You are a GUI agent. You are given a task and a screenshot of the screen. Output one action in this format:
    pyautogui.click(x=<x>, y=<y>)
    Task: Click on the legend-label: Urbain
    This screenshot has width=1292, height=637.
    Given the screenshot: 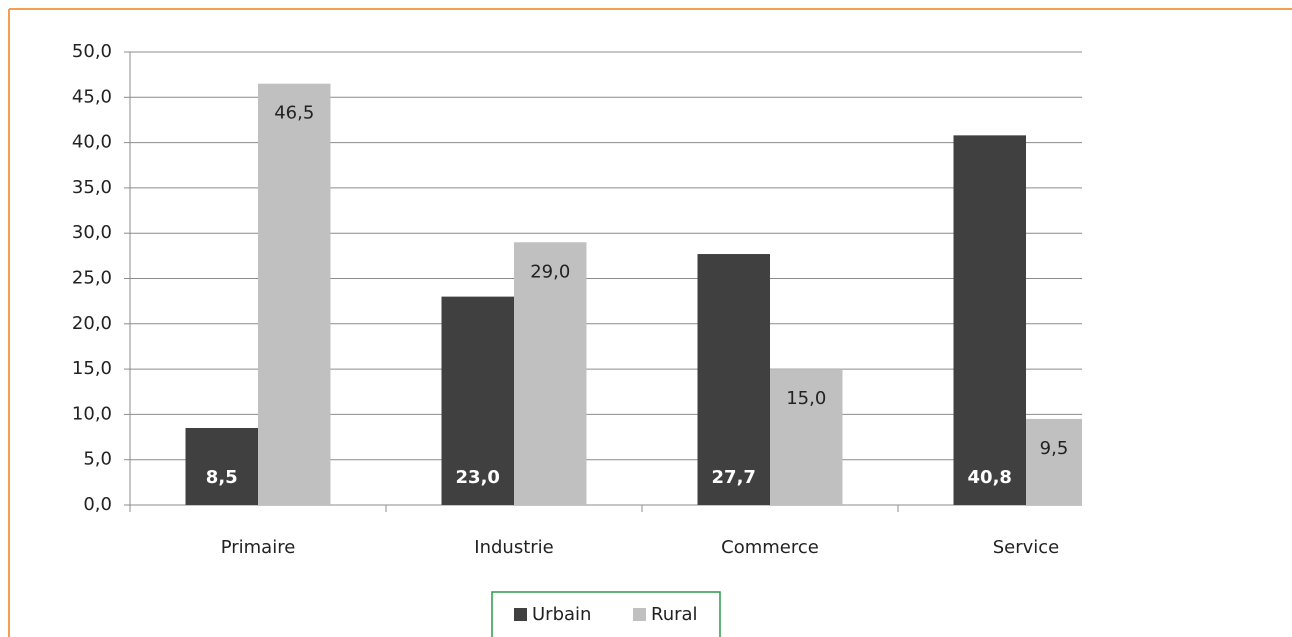 What is the action you would take?
    pyautogui.click(x=561, y=614)
    